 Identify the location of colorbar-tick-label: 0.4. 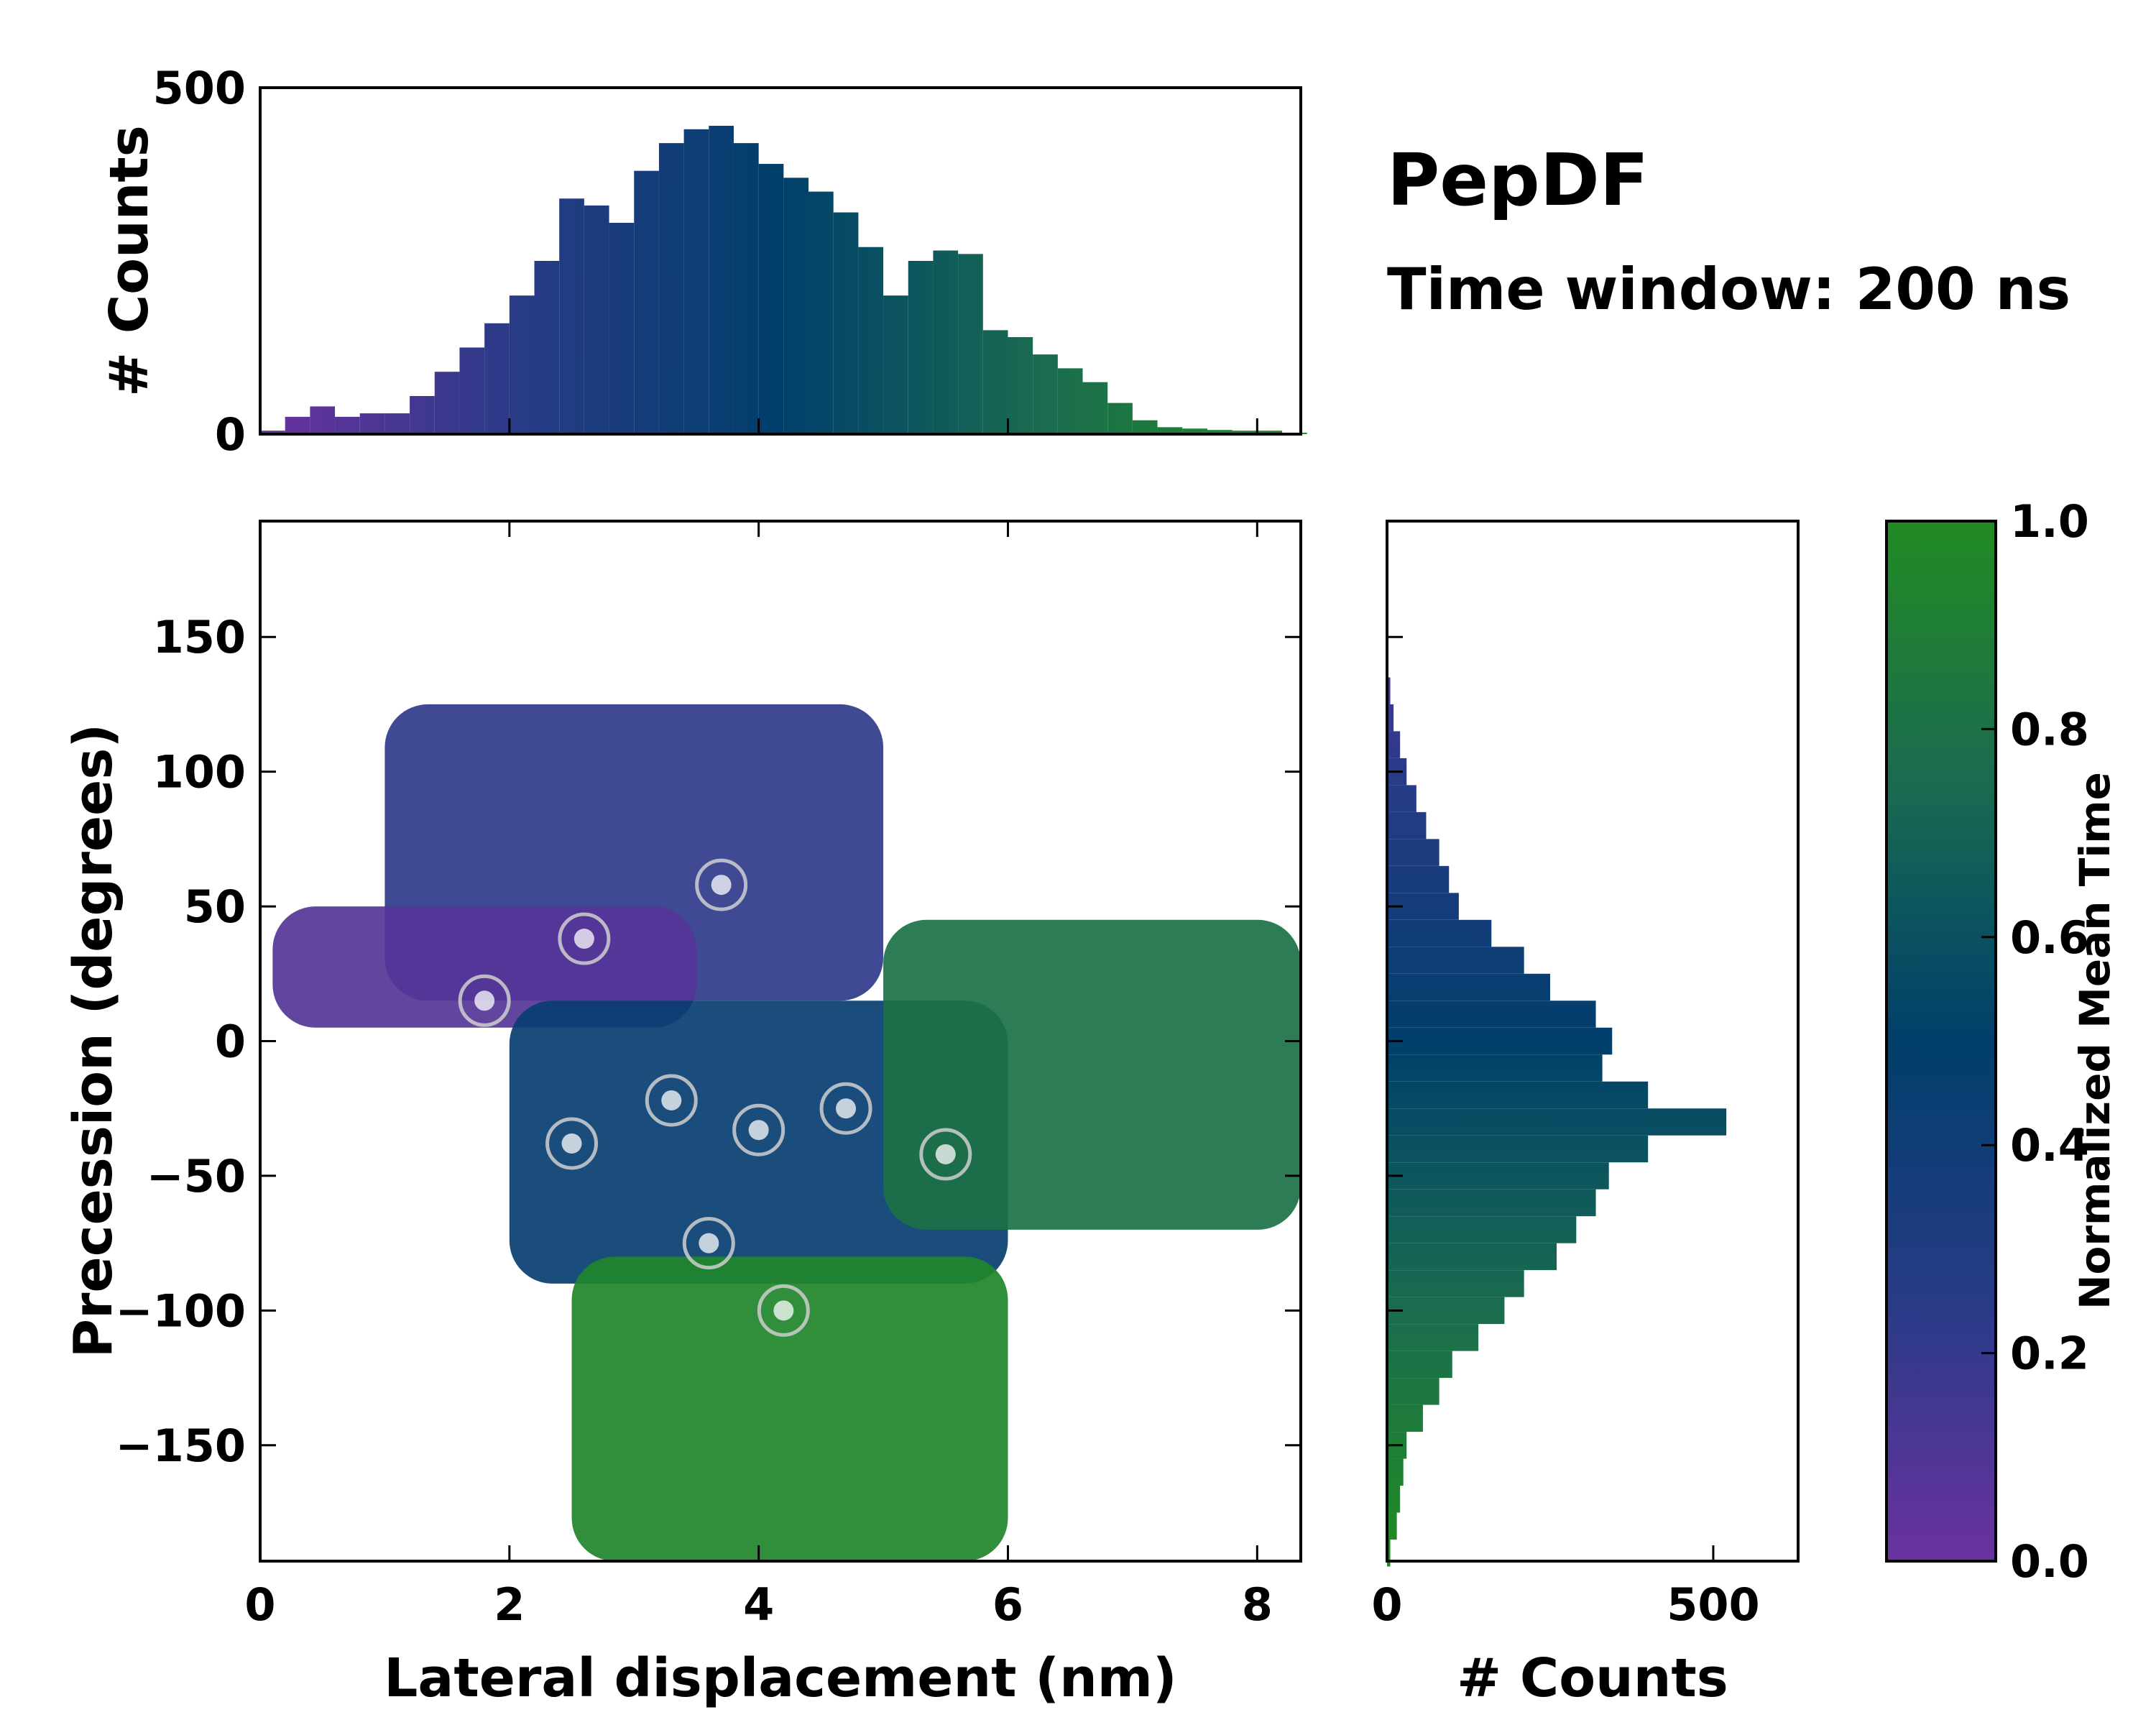
(2049, 1145).